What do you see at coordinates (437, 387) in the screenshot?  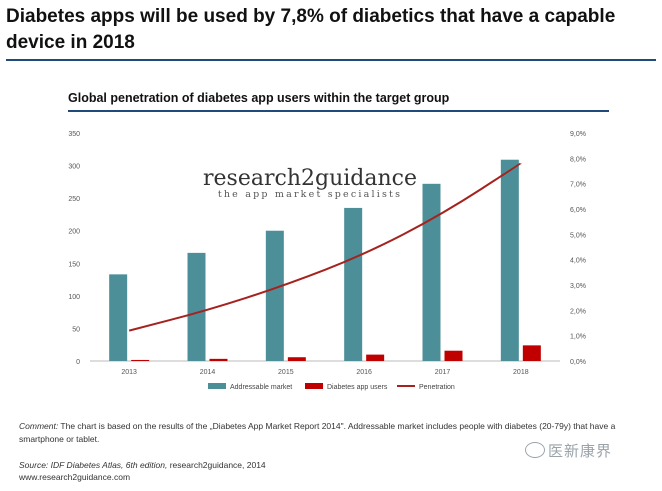 I see `legend-label-penetration: Penetration` at bounding box center [437, 387].